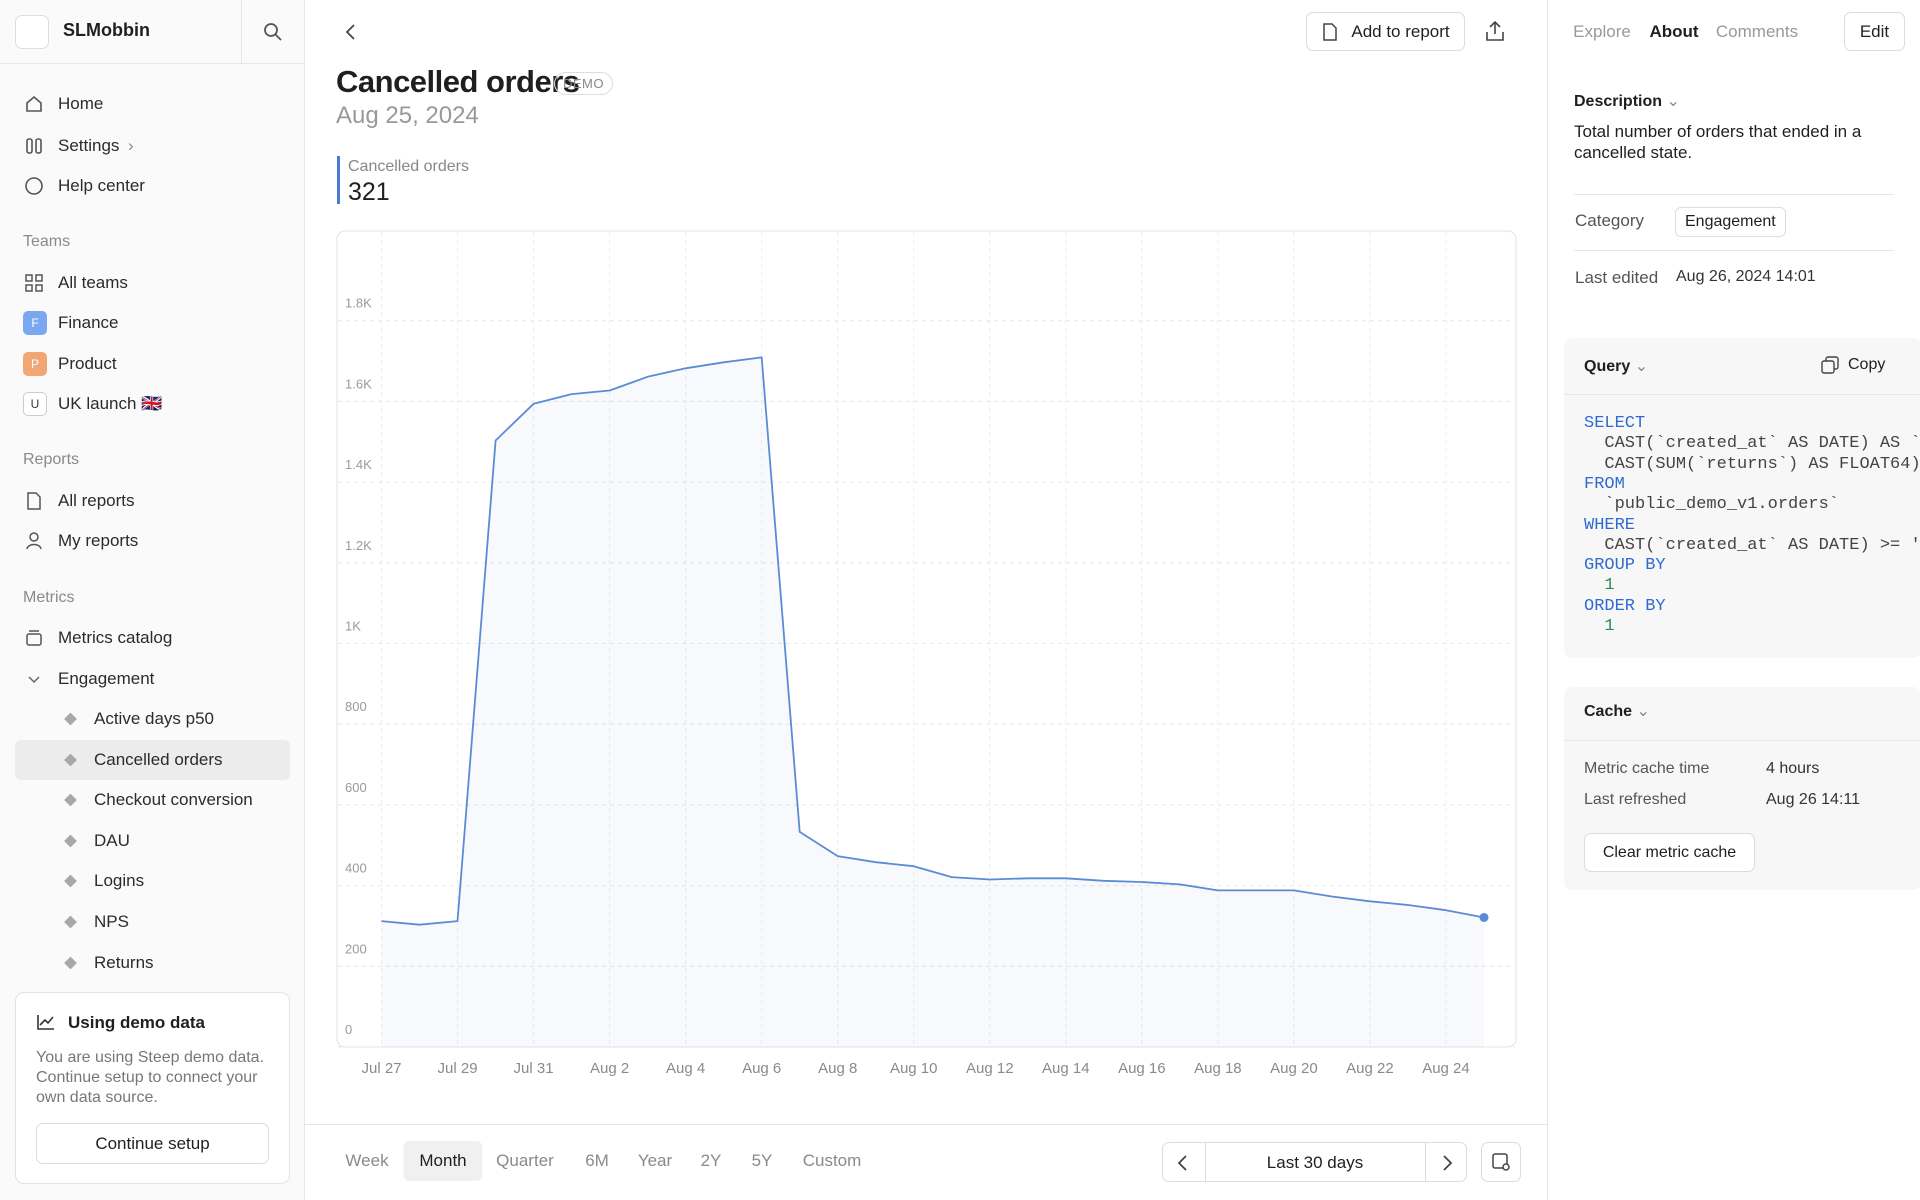  Describe the element at coordinates (832, 1160) in the screenshot. I see `range-tab: Custom` at that location.